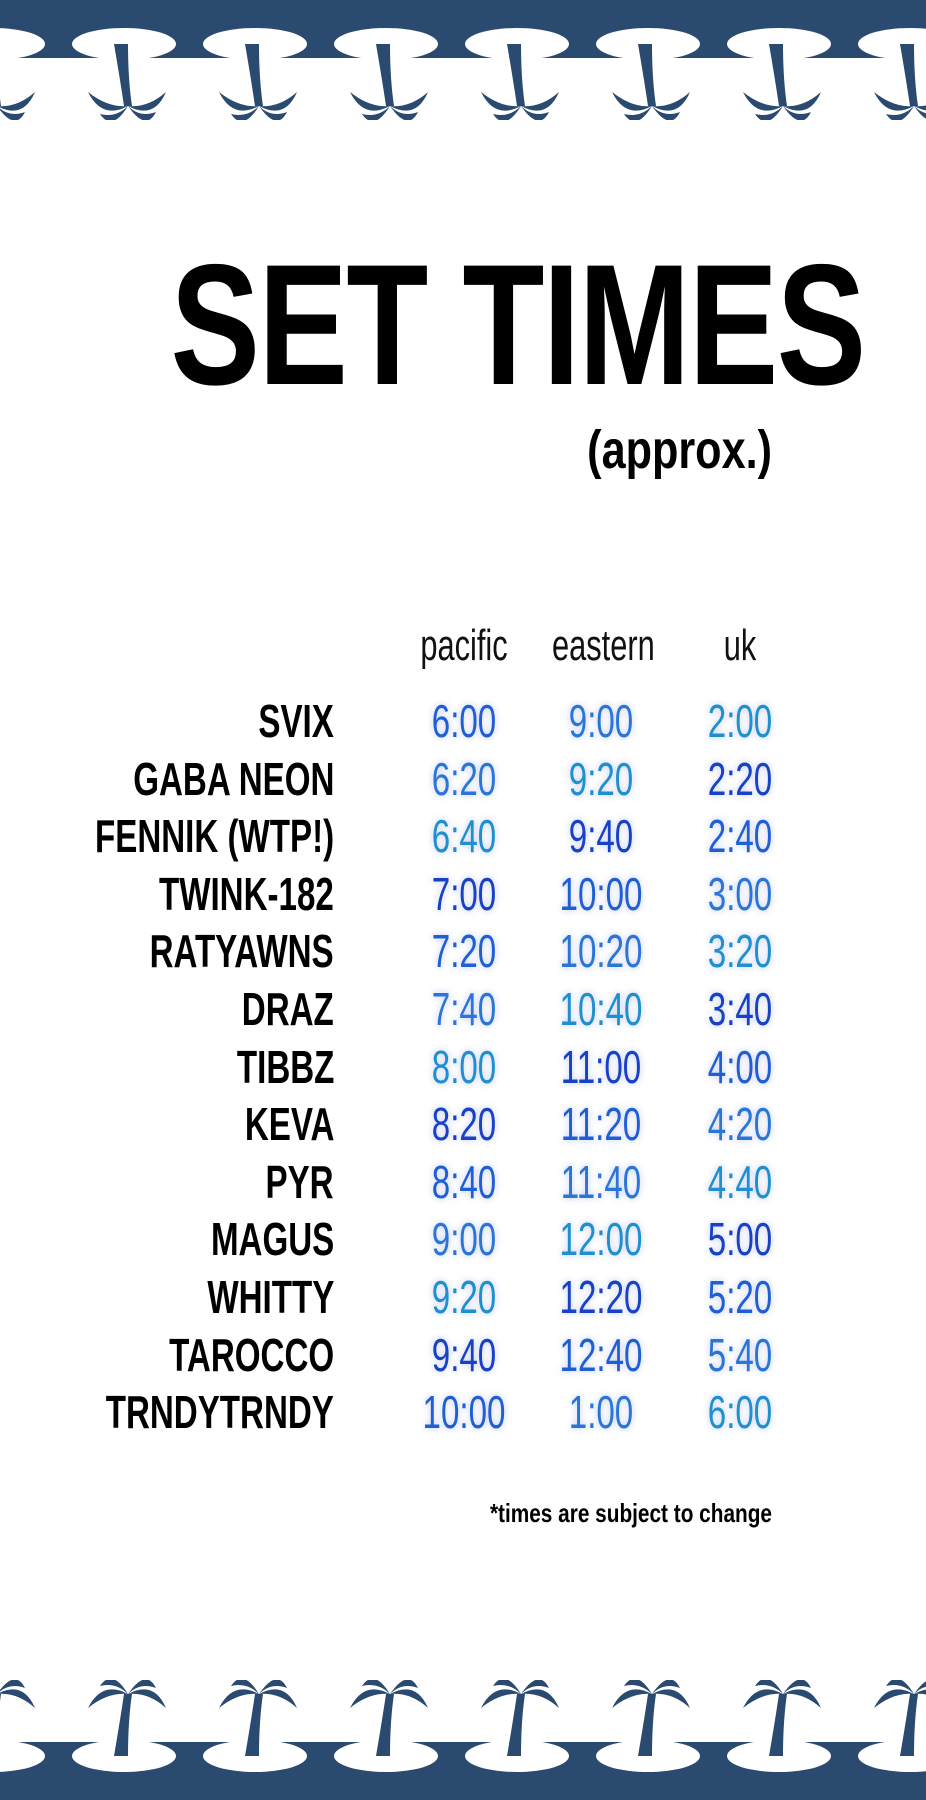 The image size is (926, 1800). I want to click on time-pacific: 6:40, so click(464, 836).